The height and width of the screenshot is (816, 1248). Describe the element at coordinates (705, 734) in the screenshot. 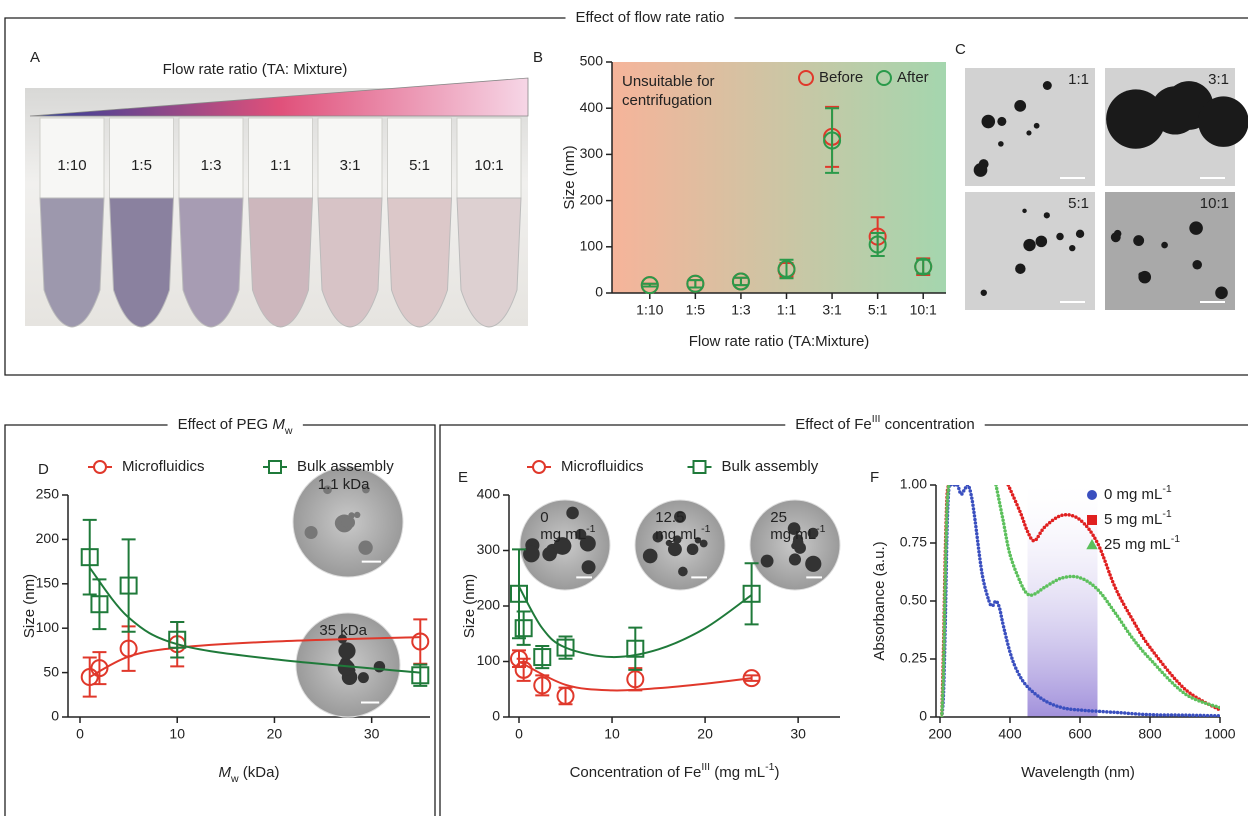

I see `x-tick-label: 20` at that location.